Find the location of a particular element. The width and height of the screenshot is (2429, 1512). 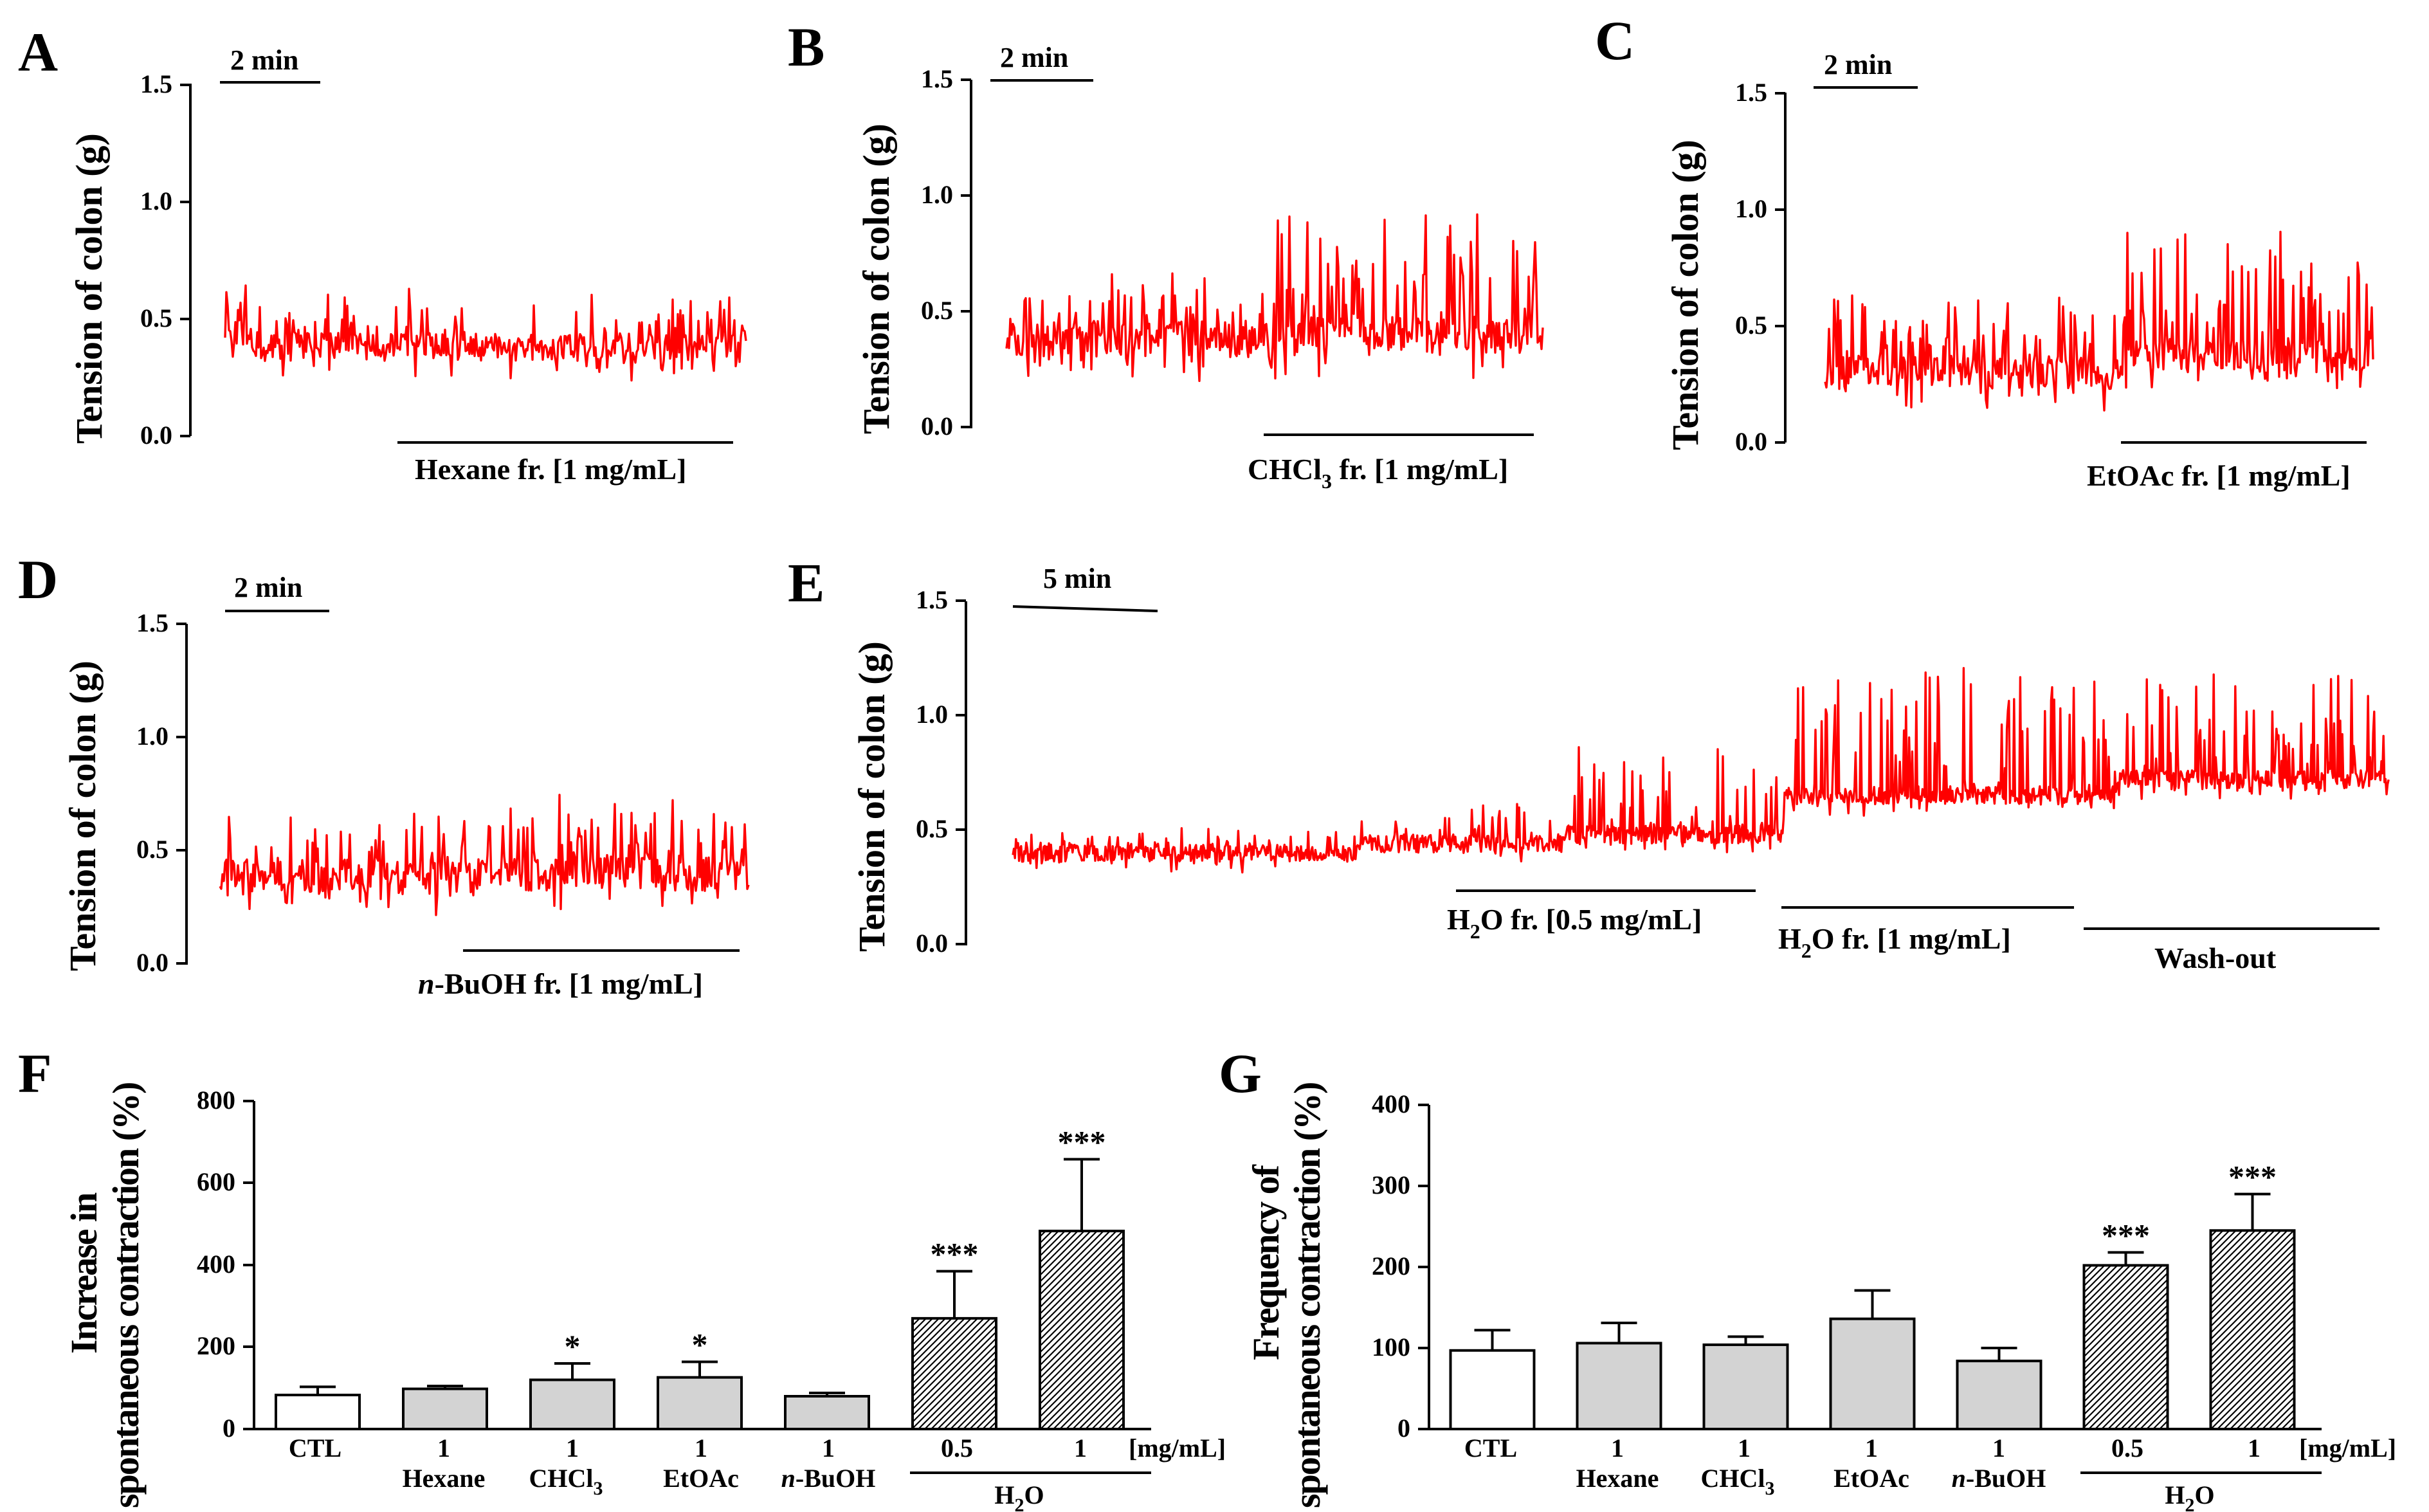

group-label-h2o-f: H2O is located at coordinates (1019, 1496).